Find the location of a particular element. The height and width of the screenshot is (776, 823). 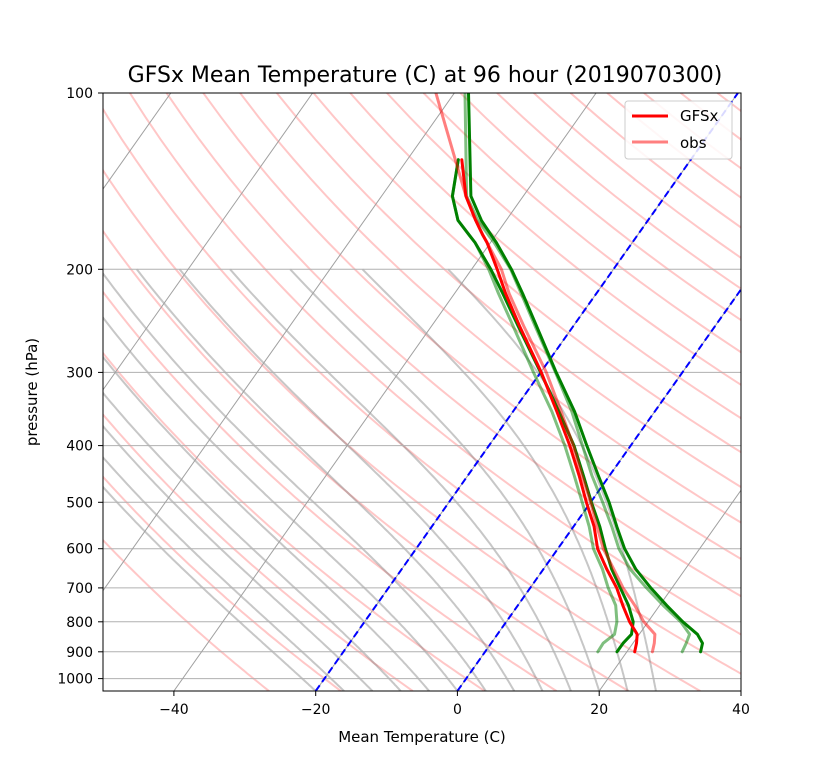

x-tick-label: 0 is located at coordinates (457, 710).